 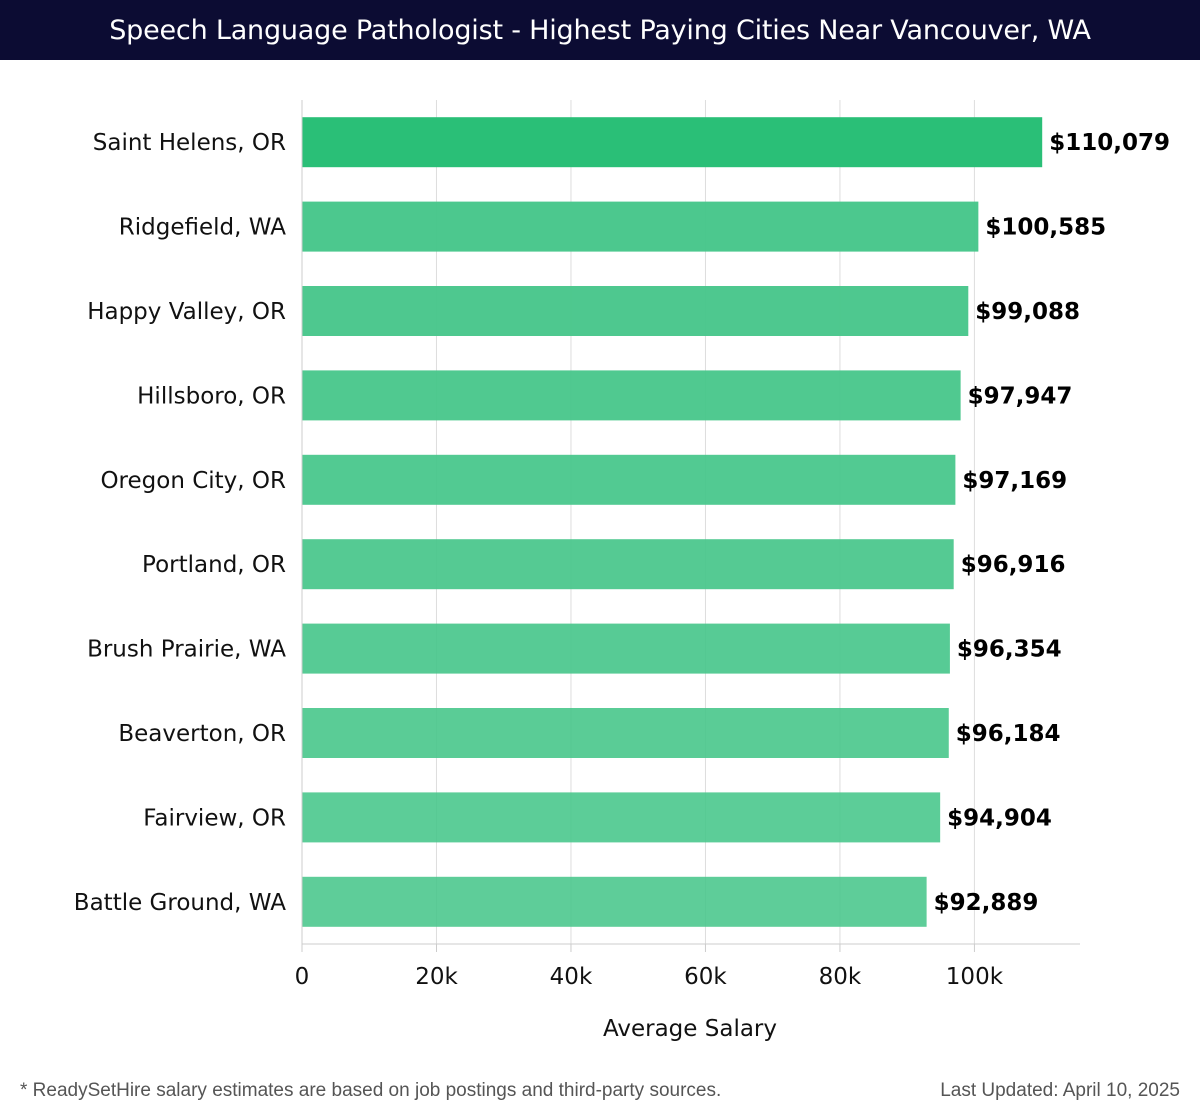 I want to click on y-category-label: Saint Helens, OR, so click(x=189, y=143).